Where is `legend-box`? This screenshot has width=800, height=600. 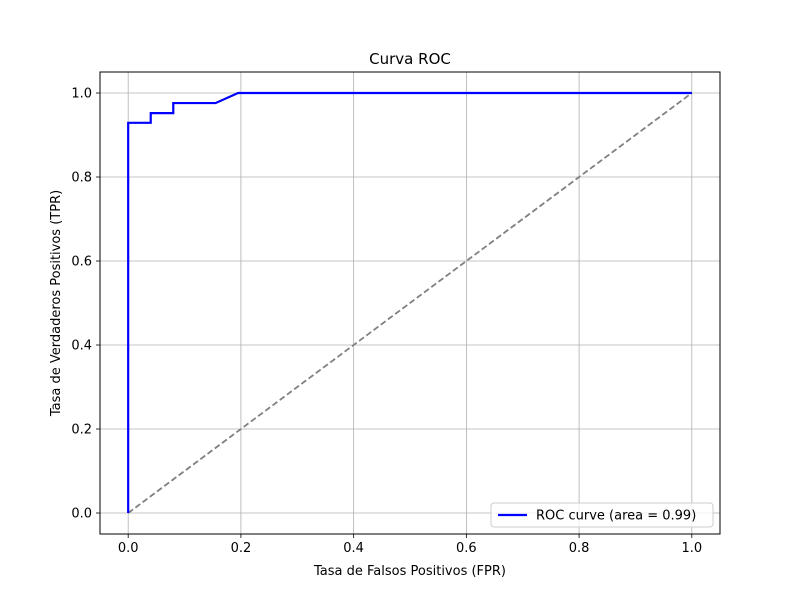
legend-box is located at coordinates (602, 515).